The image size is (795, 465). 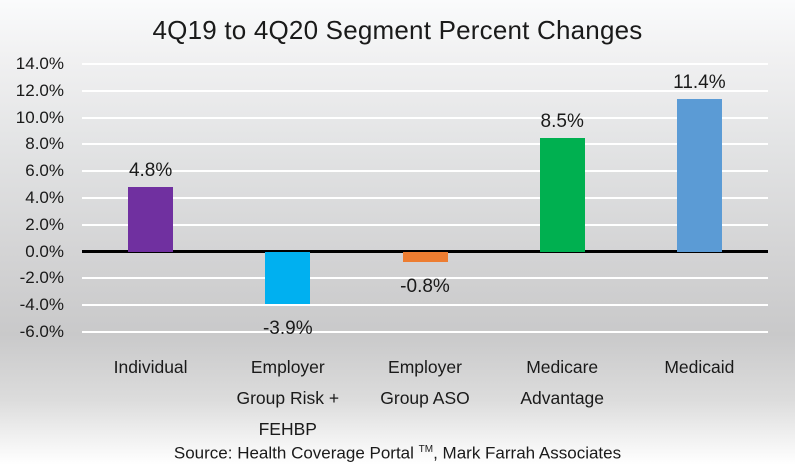 I want to click on x-category-label-line: Group Risk +, so click(x=288, y=398).